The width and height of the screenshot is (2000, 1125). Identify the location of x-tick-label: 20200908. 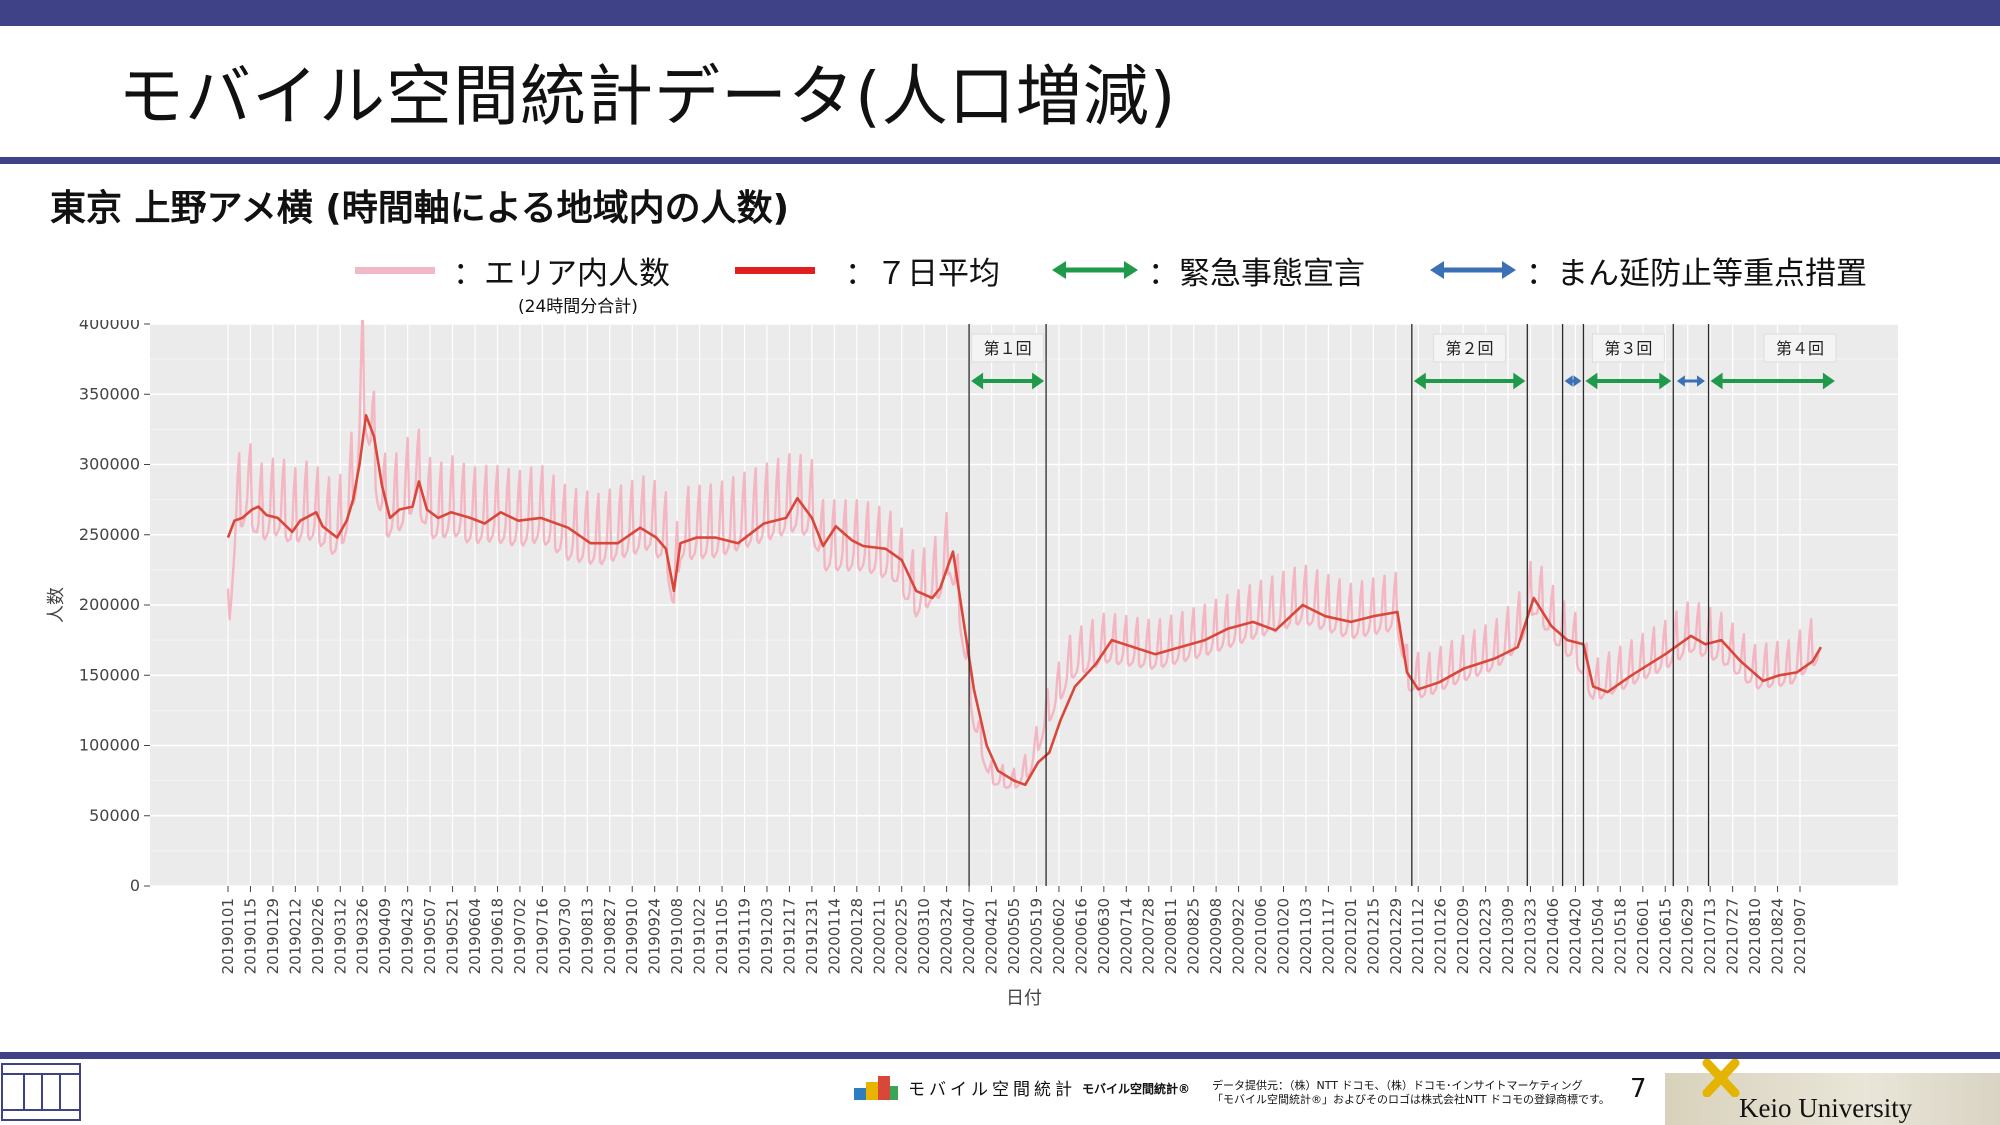
(1216, 936).